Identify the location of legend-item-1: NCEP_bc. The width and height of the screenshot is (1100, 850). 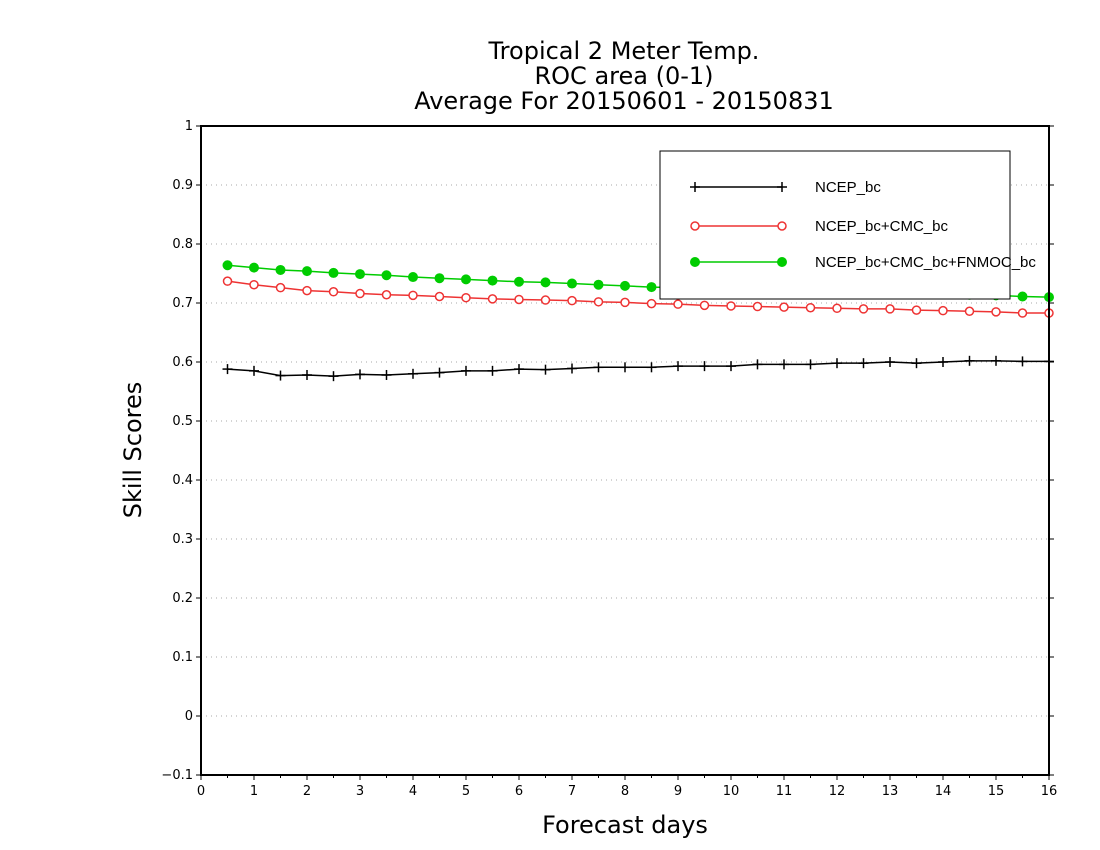
(785, 187).